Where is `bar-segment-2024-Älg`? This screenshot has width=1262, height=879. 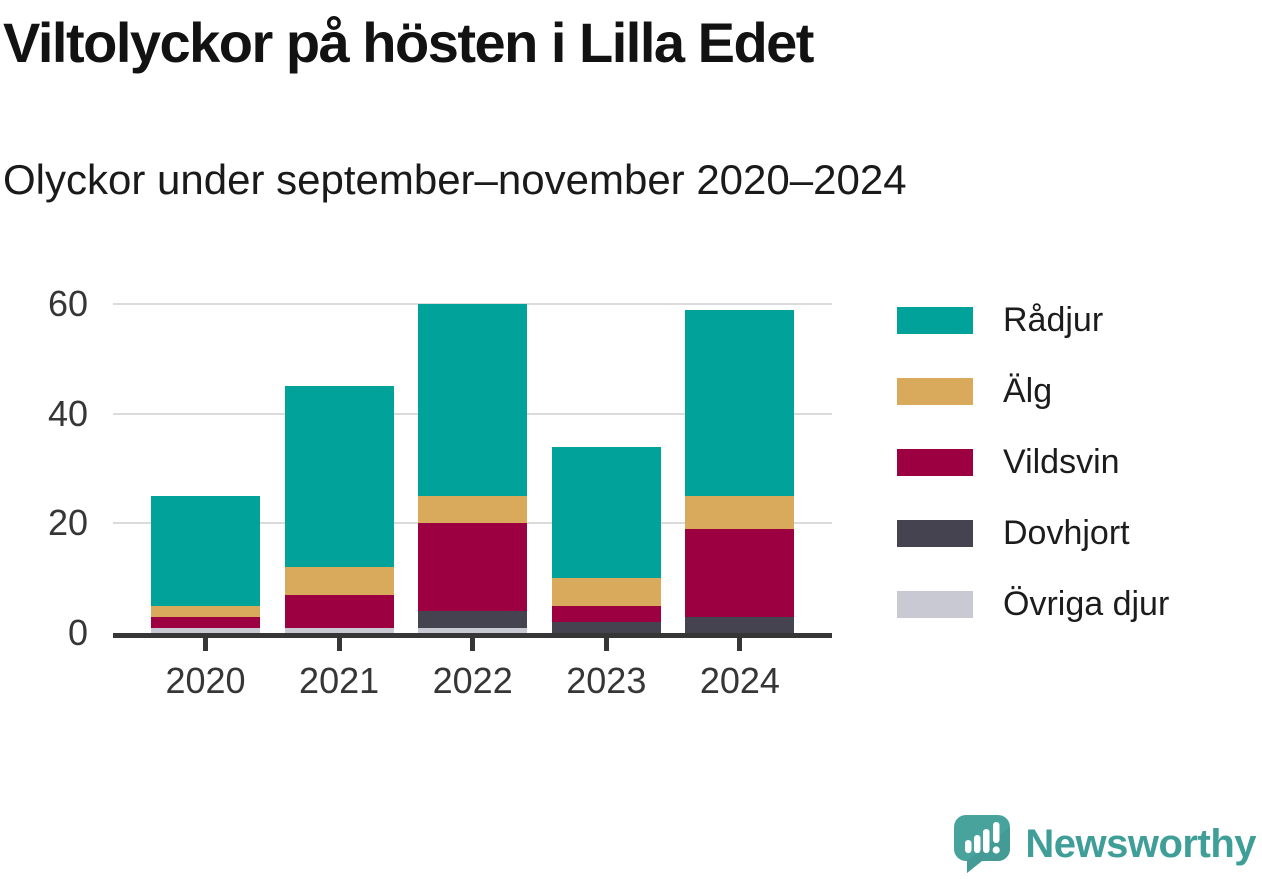
bar-segment-2024-Älg is located at coordinates (740, 512).